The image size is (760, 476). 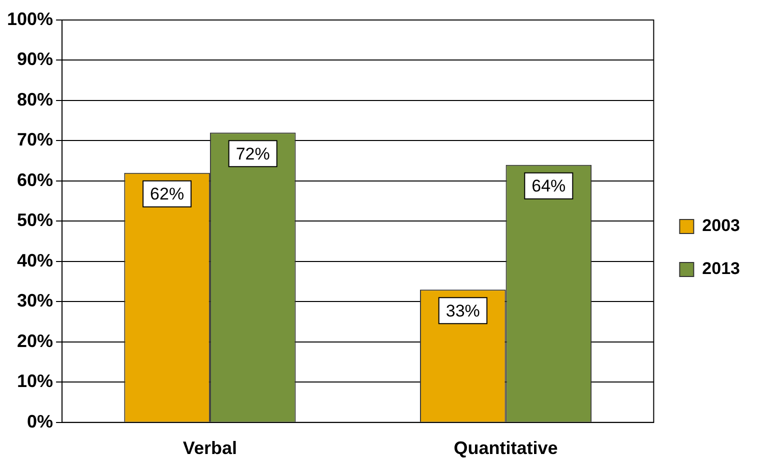 I want to click on y-tick-label: 80%, so click(x=35, y=99).